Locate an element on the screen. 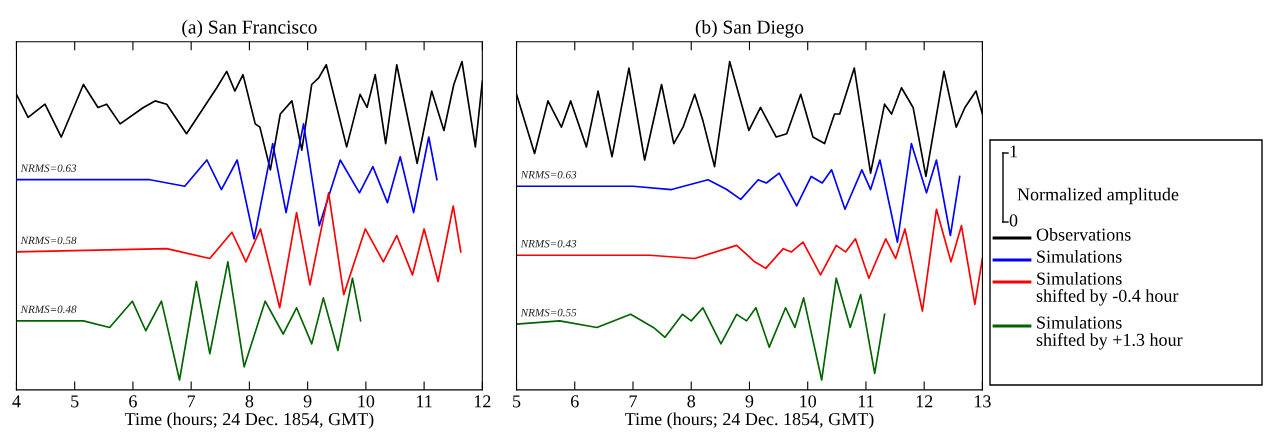 The image size is (1266, 440). annotation: NRMS=0.55 is located at coordinates (548, 312).